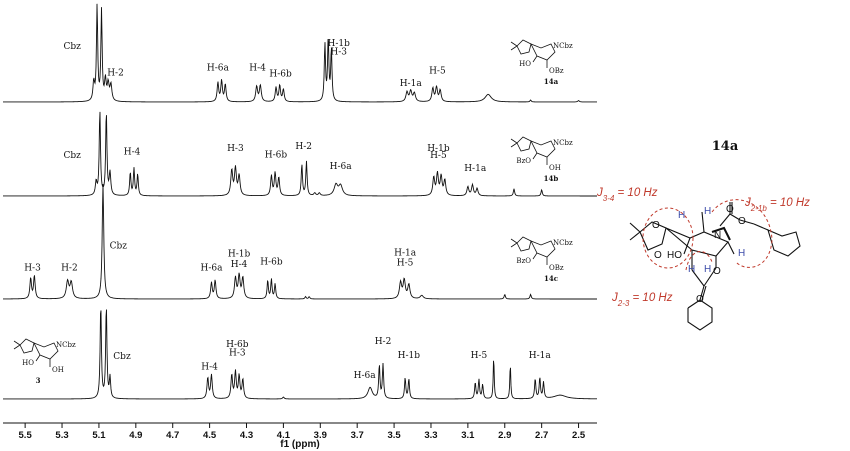 This screenshot has height=451, width=850. What do you see at coordinates (210, 435) in the screenshot?
I see `x-tick-label: 4.5` at bounding box center [210, 435].